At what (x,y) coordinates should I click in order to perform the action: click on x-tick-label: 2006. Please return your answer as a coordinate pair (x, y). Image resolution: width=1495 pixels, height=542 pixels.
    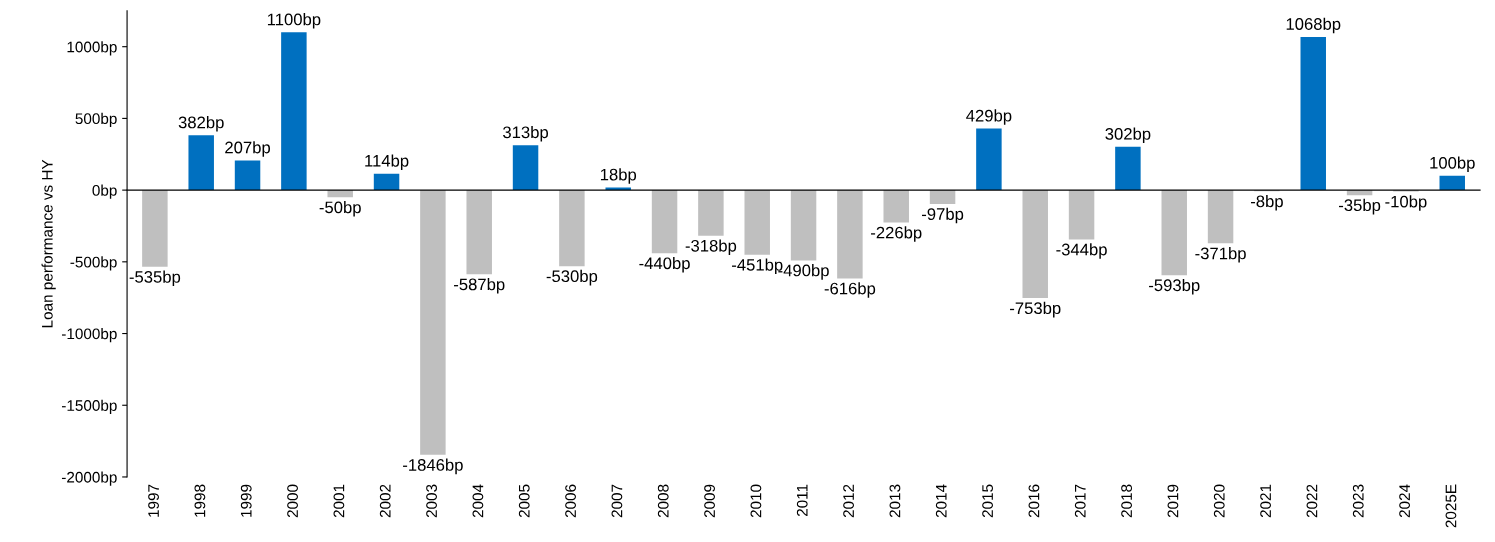
    Looking at the image, I should click on (570, 501).